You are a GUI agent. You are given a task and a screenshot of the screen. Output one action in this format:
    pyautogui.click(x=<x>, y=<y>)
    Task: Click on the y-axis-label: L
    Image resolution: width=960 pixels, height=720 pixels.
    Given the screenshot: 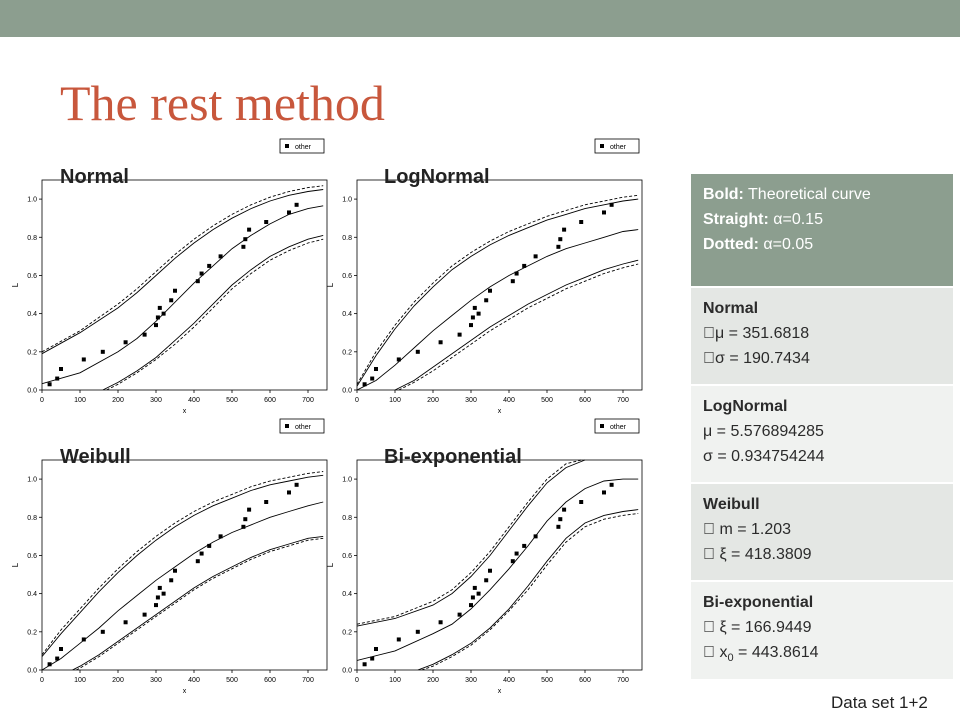 What is the action you would take?
    pyautogui.click(x=15, y=564)
    